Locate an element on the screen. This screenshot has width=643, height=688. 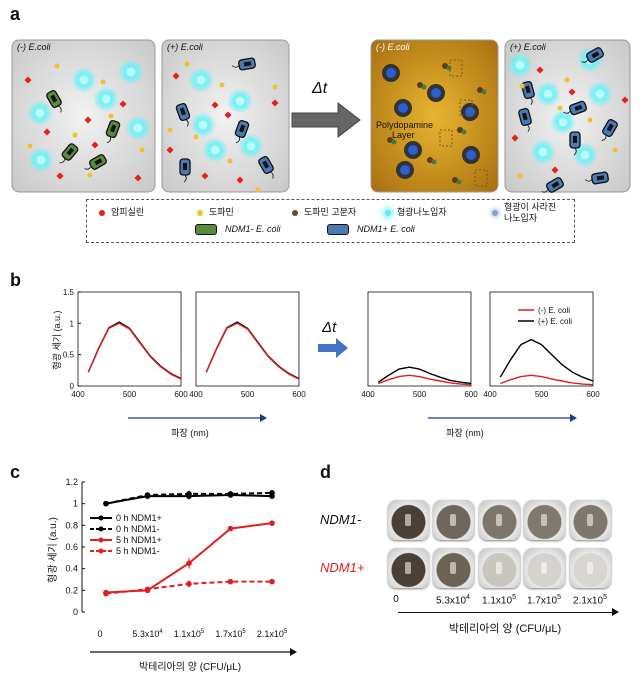
legend-item: 형광이 사라진 나노입자 is located at coordinates (524, 213).